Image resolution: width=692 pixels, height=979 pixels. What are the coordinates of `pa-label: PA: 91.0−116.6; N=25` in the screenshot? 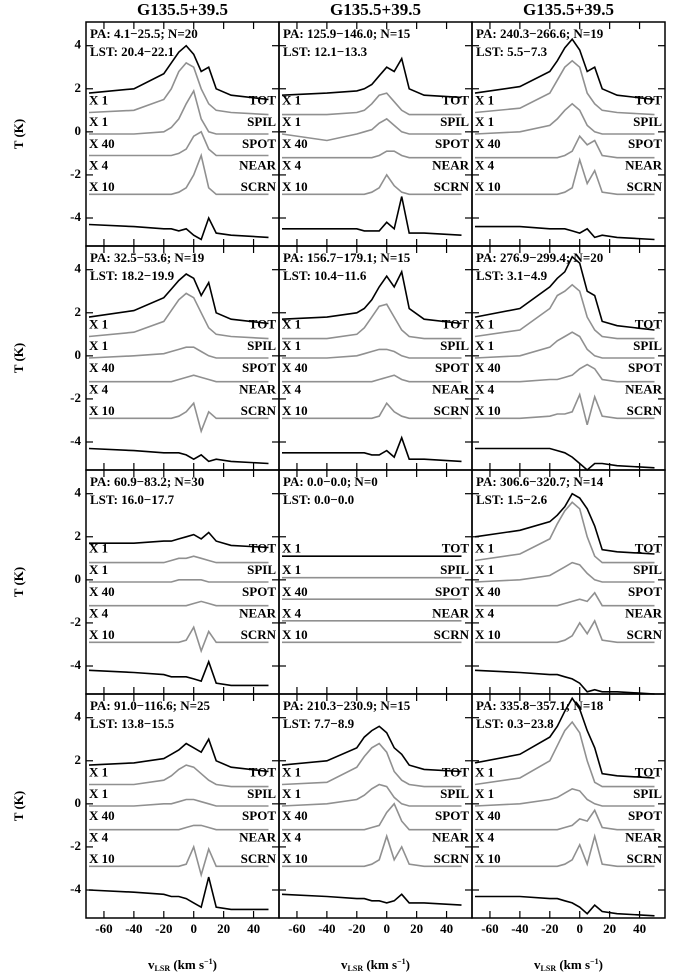 It's located at (150, 705).